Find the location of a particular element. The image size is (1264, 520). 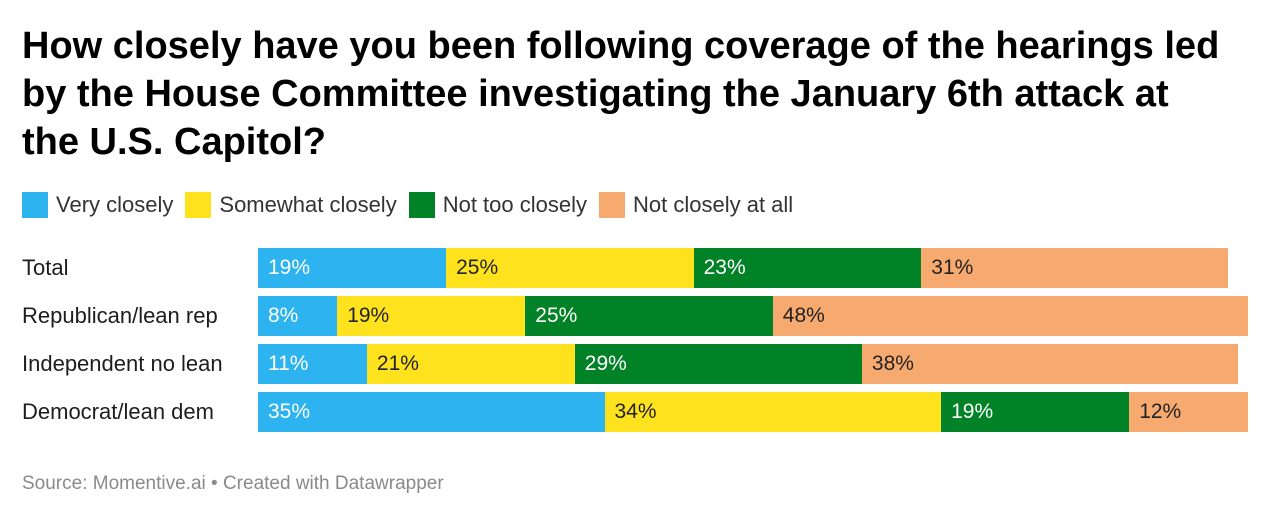

data-label-democrat-lean-dem-not-too-closely: 19% is located at coordinates (972, 411).